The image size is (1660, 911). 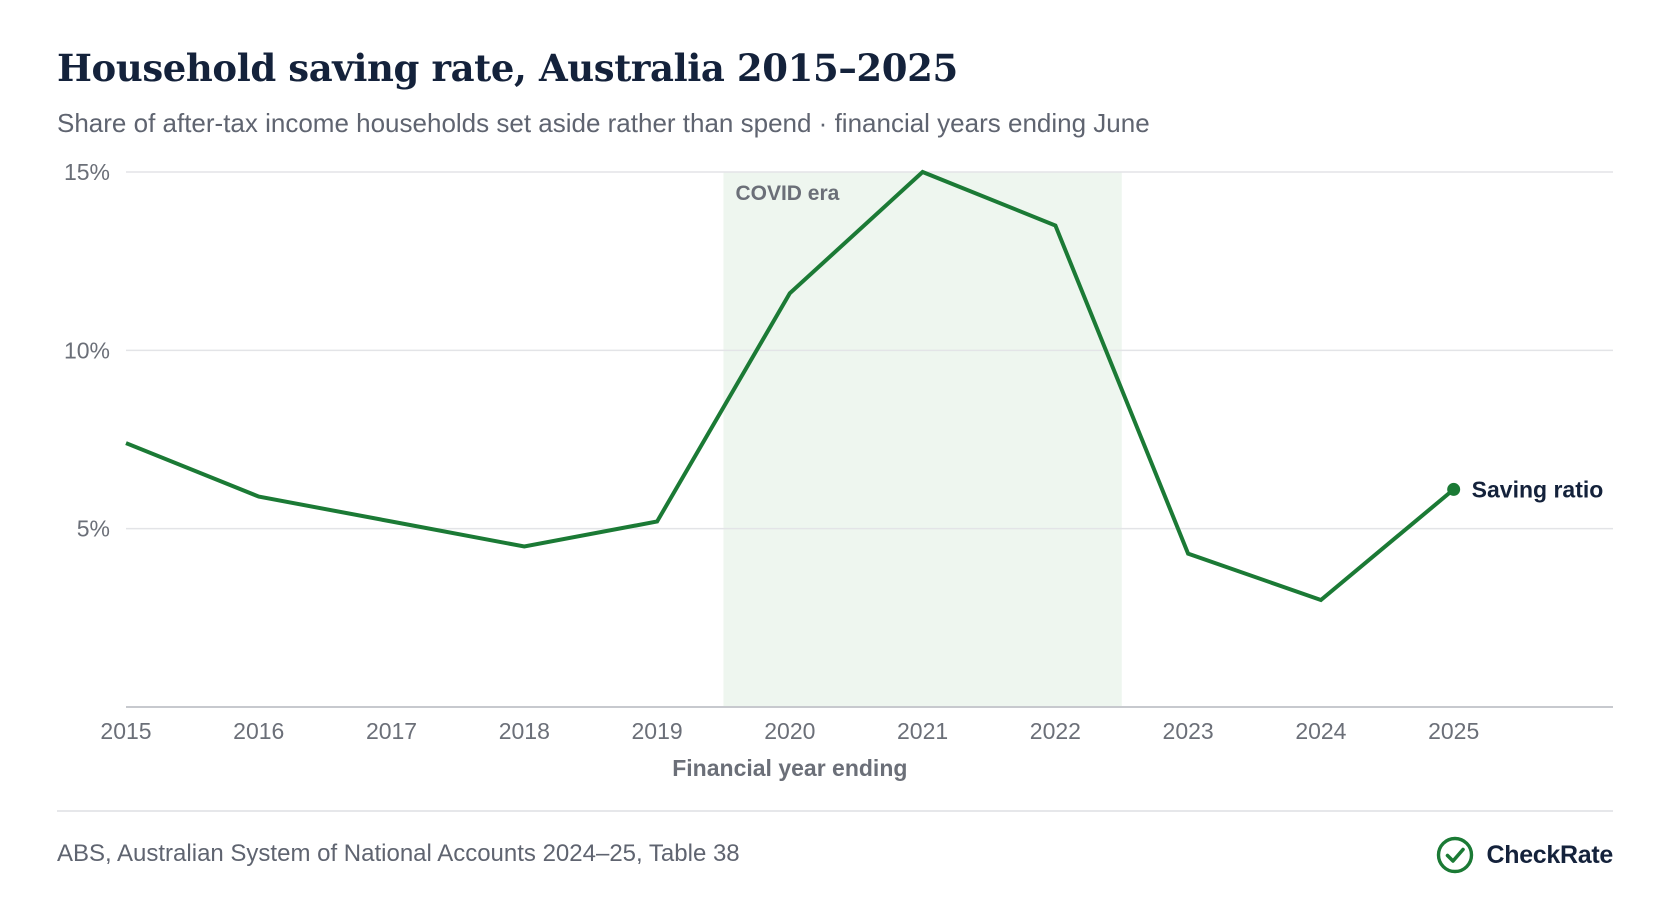 I want to click on x-tick-label: 2024, so click(x=1320, y=731).